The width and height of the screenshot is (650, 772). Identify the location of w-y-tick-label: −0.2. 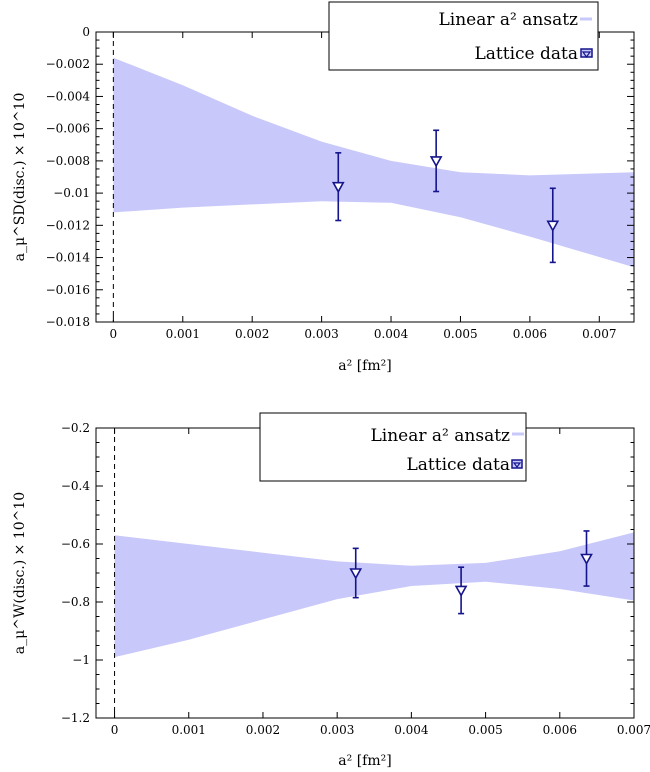
(75, 428).